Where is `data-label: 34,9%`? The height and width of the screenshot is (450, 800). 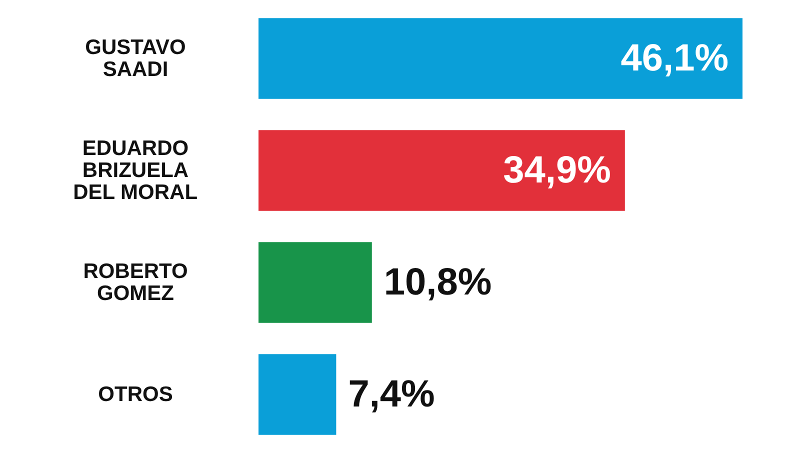
data-label: 34,9% is located at coordinates (557, 171).